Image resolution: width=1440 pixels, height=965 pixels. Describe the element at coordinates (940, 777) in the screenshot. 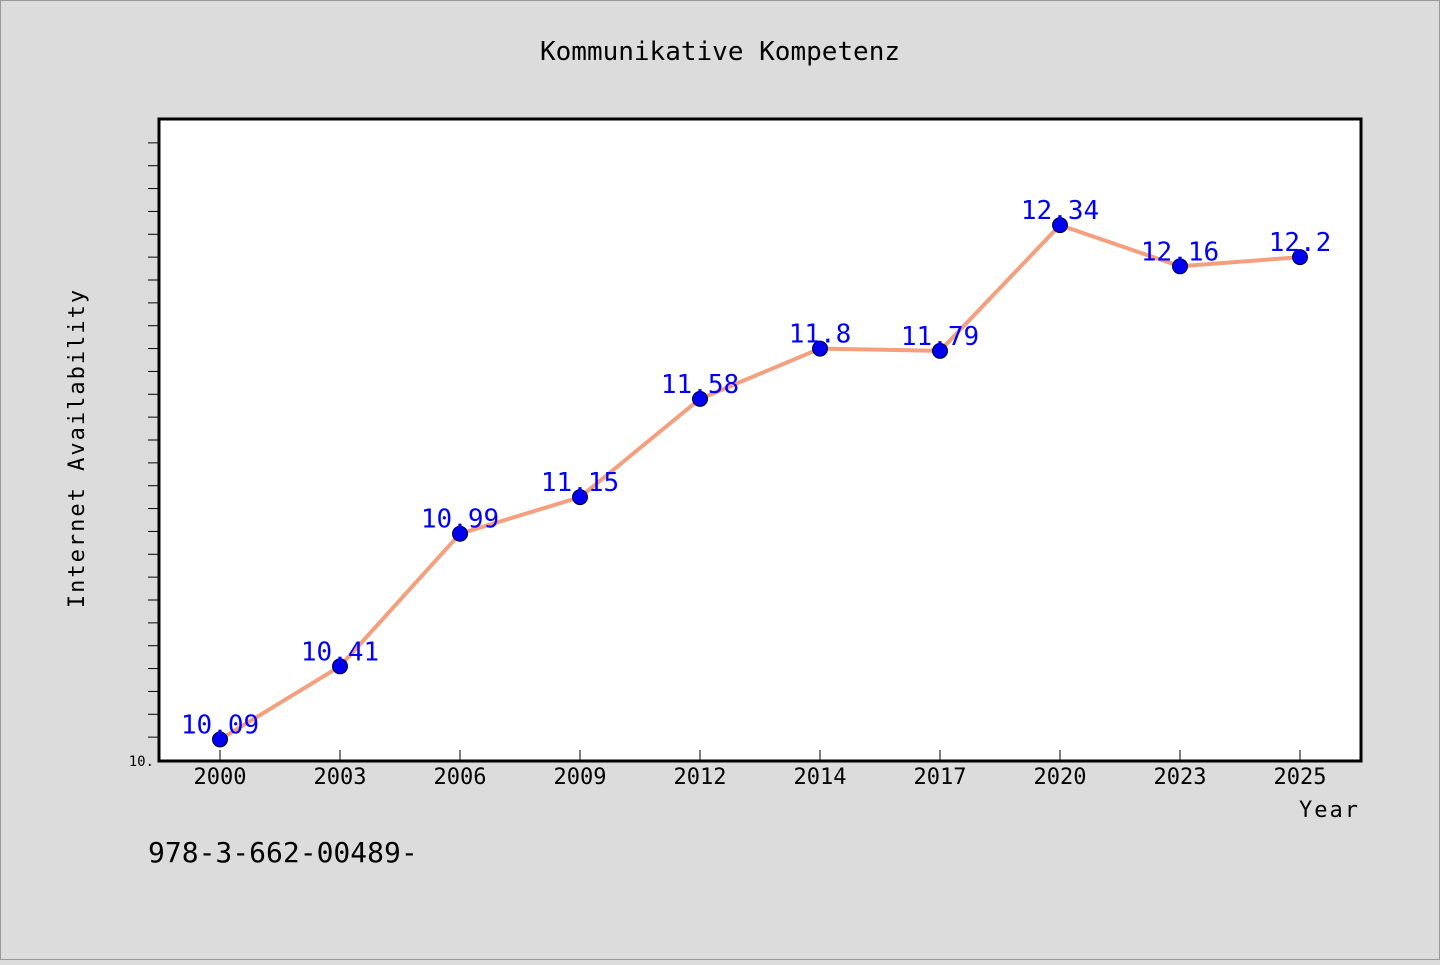

I see `x-tick-label: 2017` at that location.